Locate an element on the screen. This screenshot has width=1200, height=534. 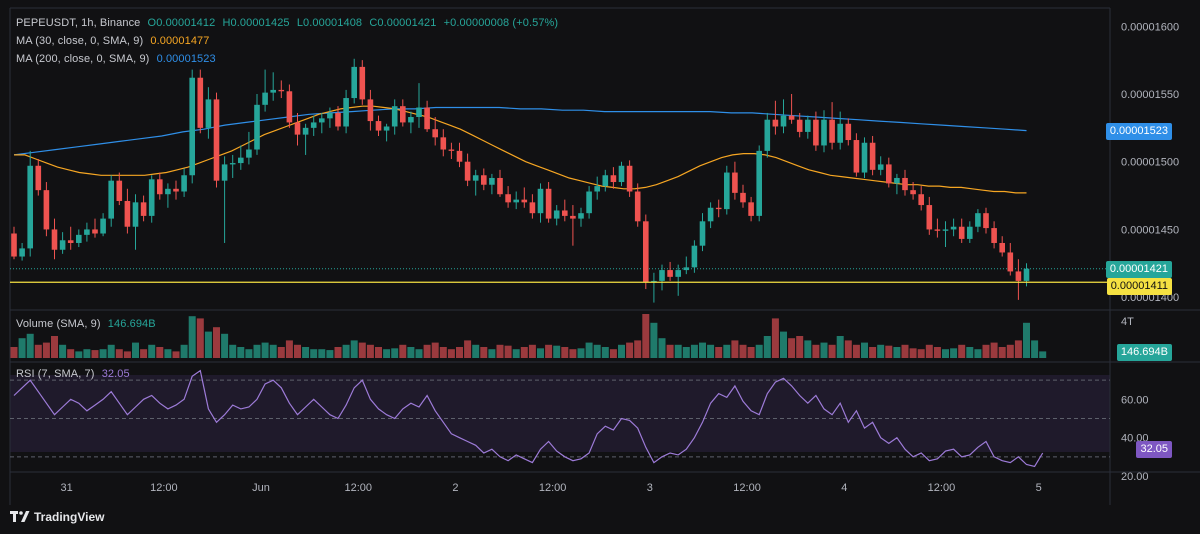
volume-tick-label: 4T is located at coordinates (1127, 322).